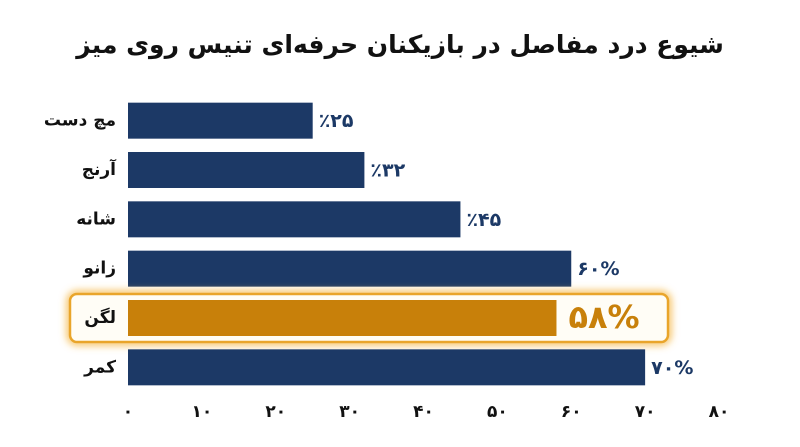  Describe the element at coordinates (336, 121) in the screenshot. I see `value-label: ٪۲۵` at that location.